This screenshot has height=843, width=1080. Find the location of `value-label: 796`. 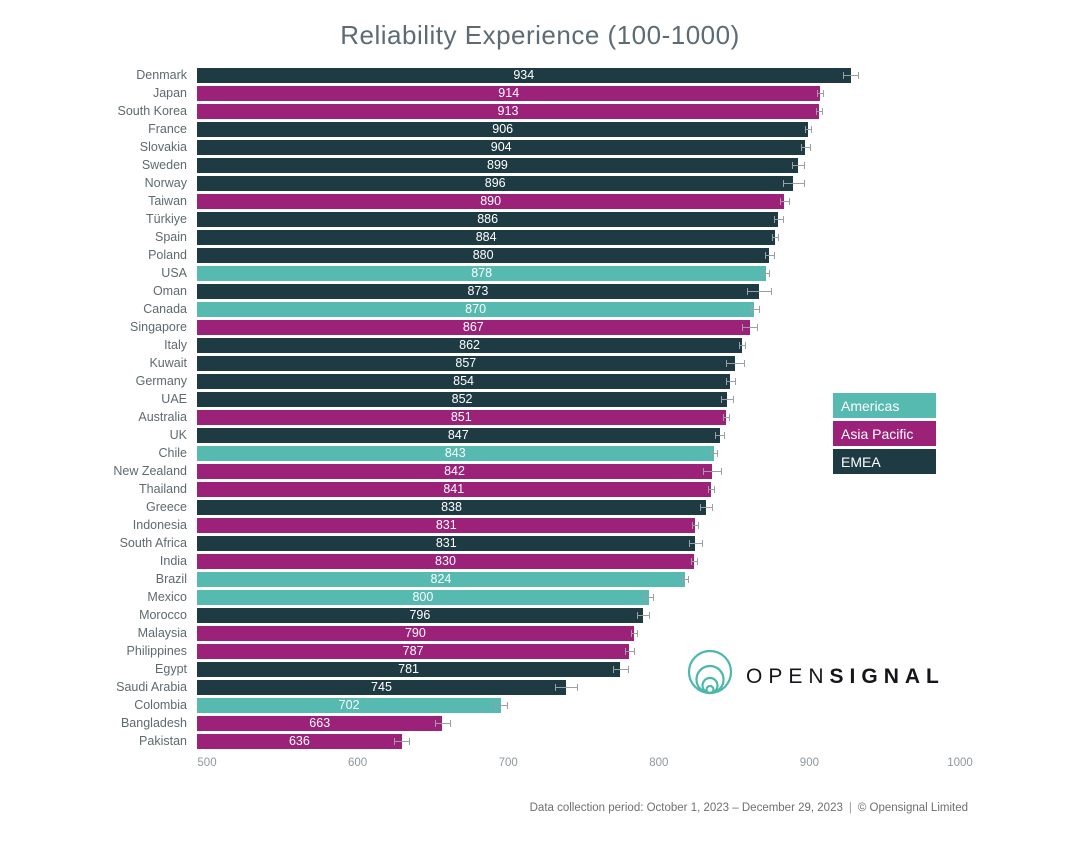

value-label: 796 is located at coordinates (420, 614).